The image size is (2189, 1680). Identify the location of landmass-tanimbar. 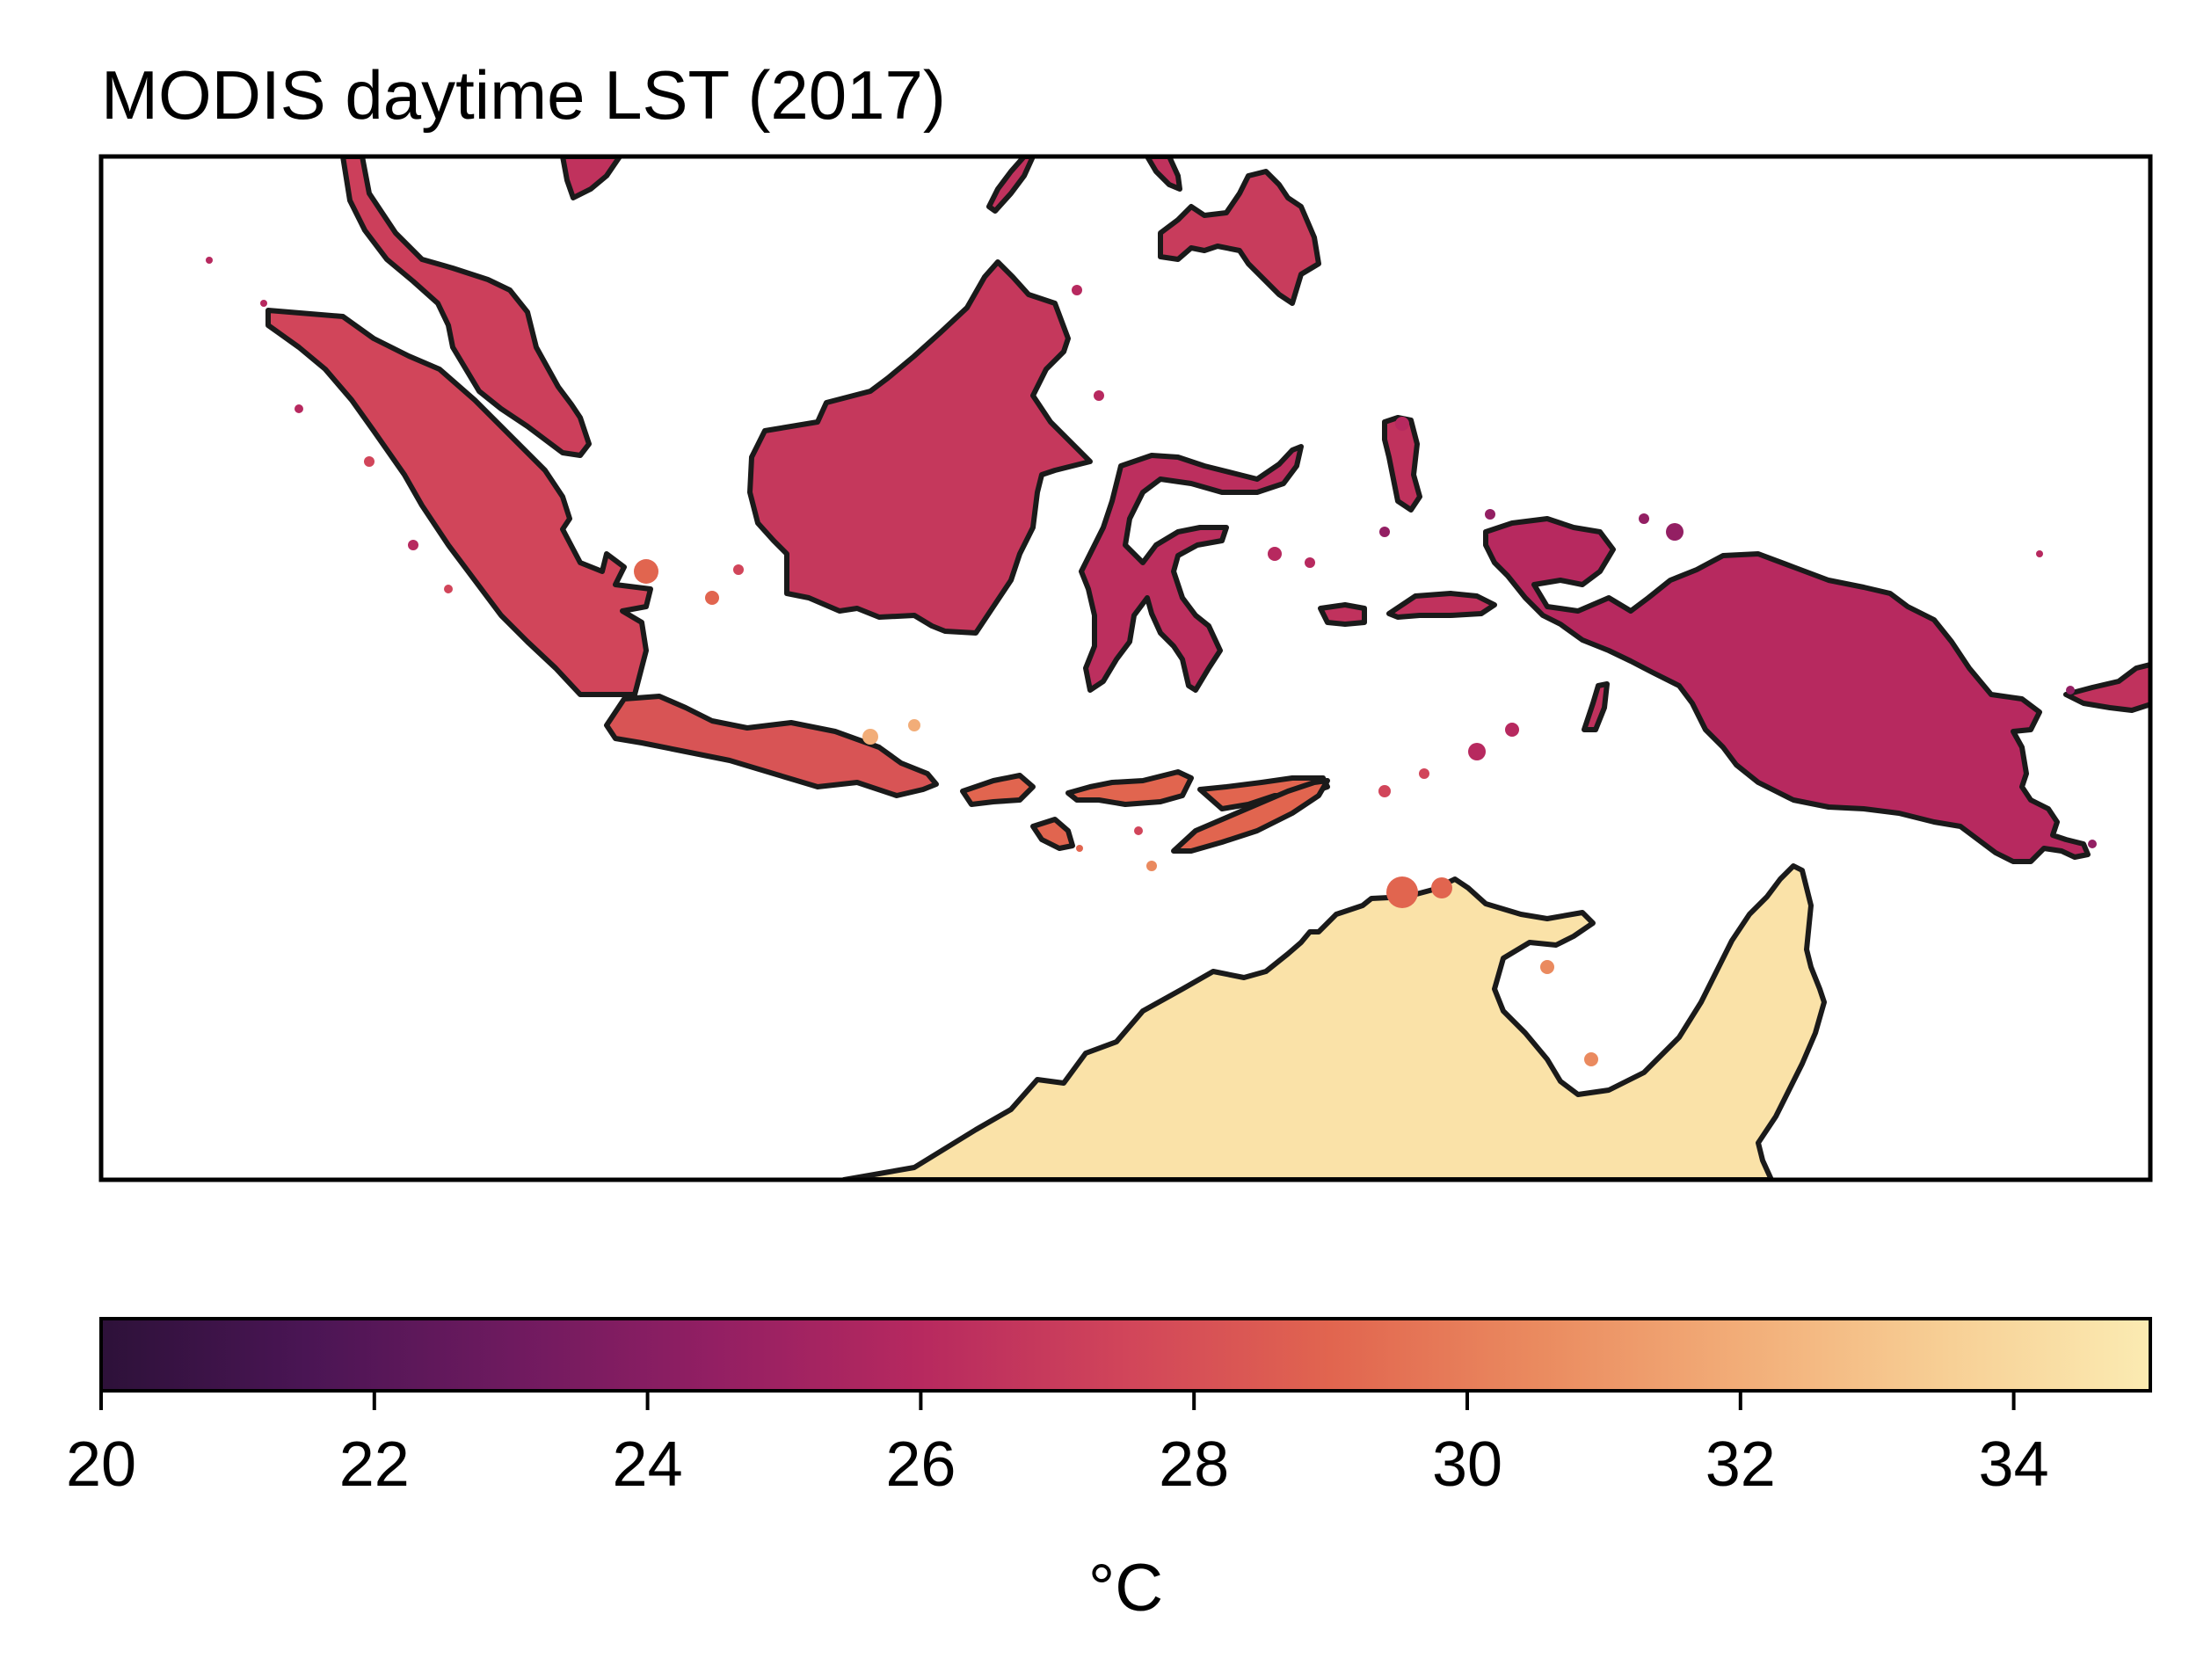
(1596, 706).